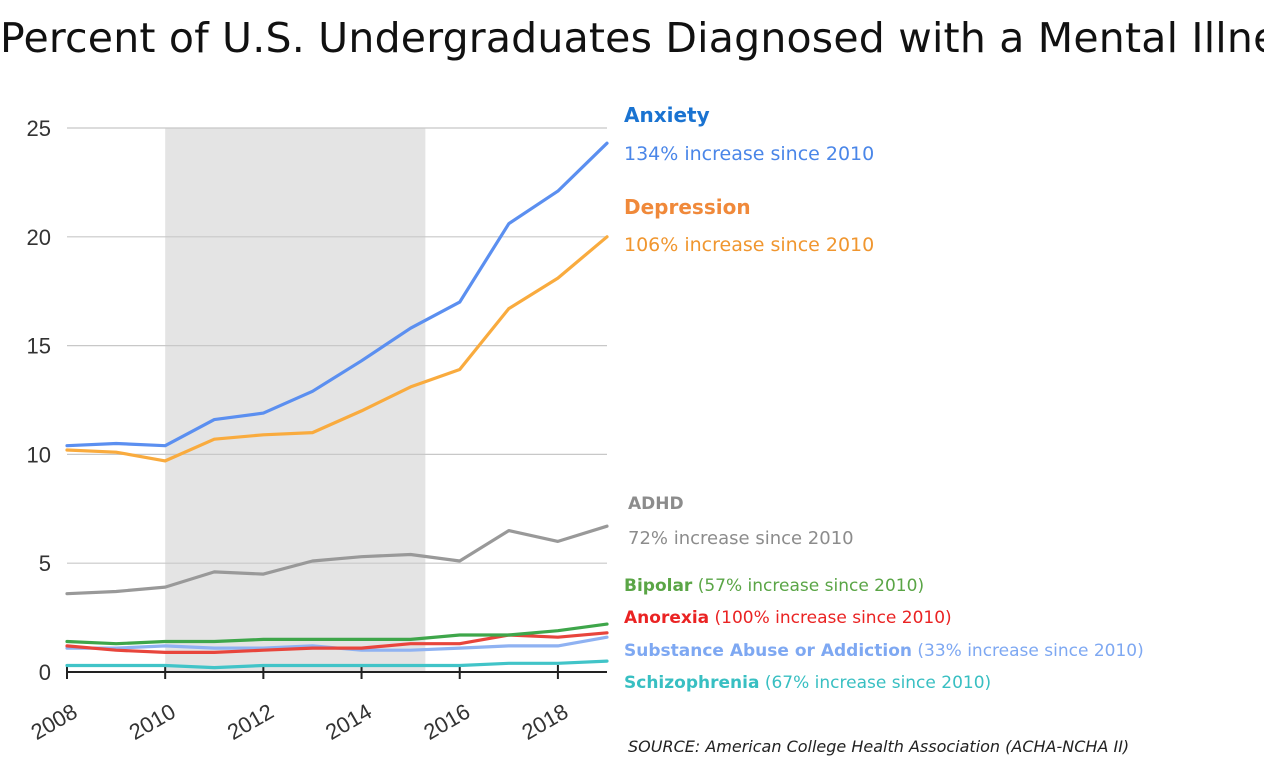  What do you see at coordinates (337, 349) in the screenshot?
I see `series-line-depression` at bounding box center [337, 349].